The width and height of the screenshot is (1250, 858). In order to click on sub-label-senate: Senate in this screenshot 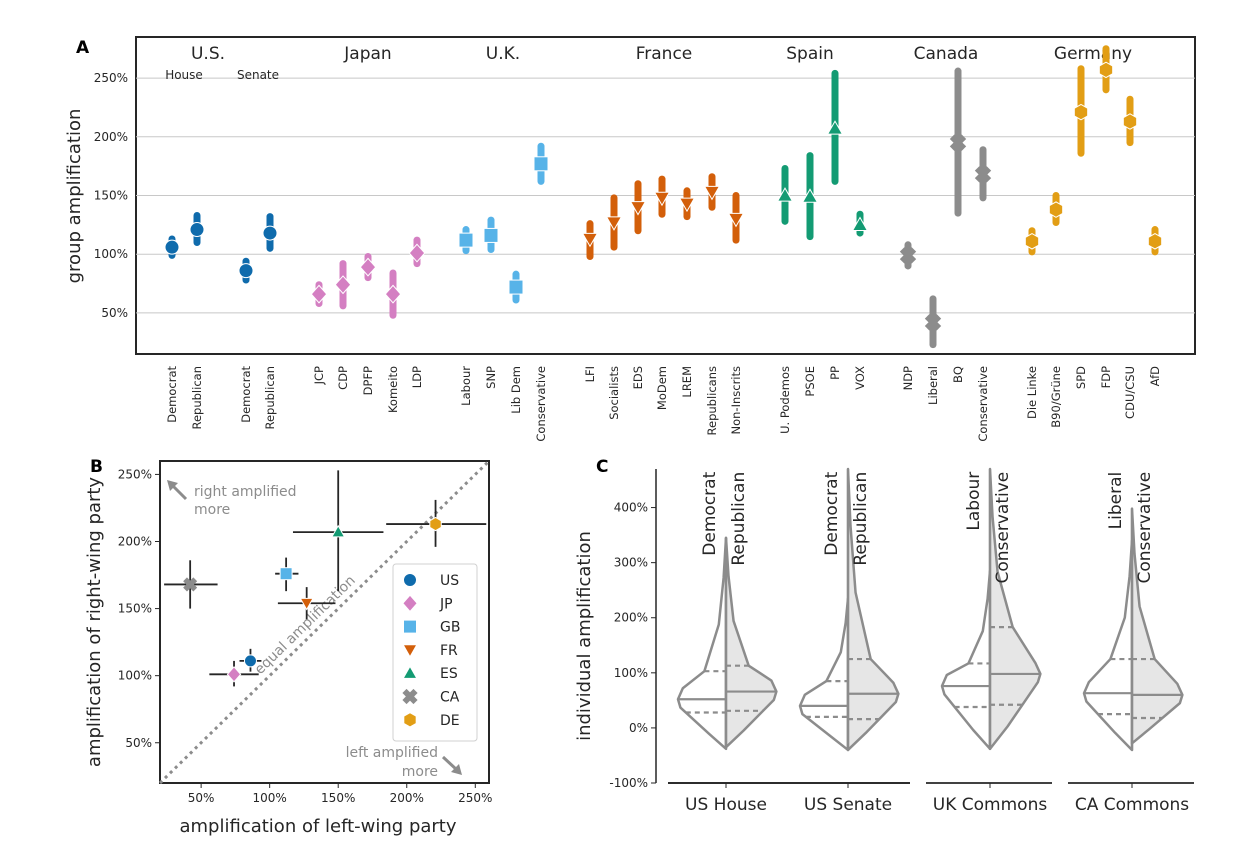, I will do `click(258, 75)`.